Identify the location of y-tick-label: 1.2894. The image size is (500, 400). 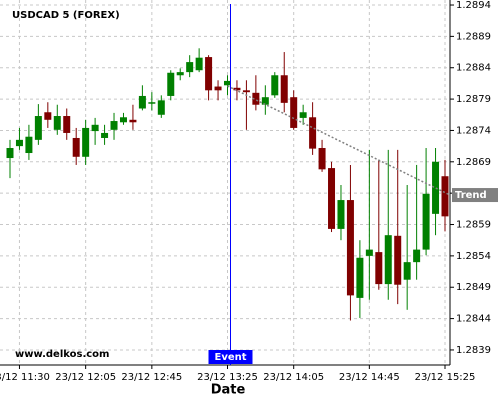
(473, 5).